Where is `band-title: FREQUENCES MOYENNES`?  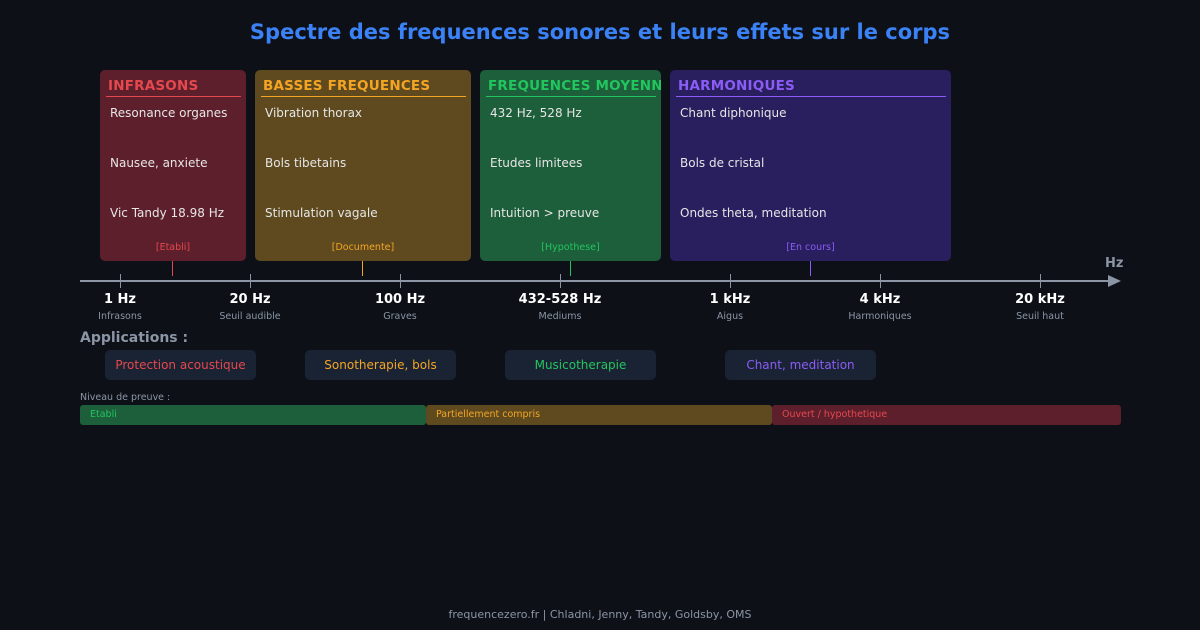 band-title: FREQUENCES MOYENNES is located at coordinates (574, 86).